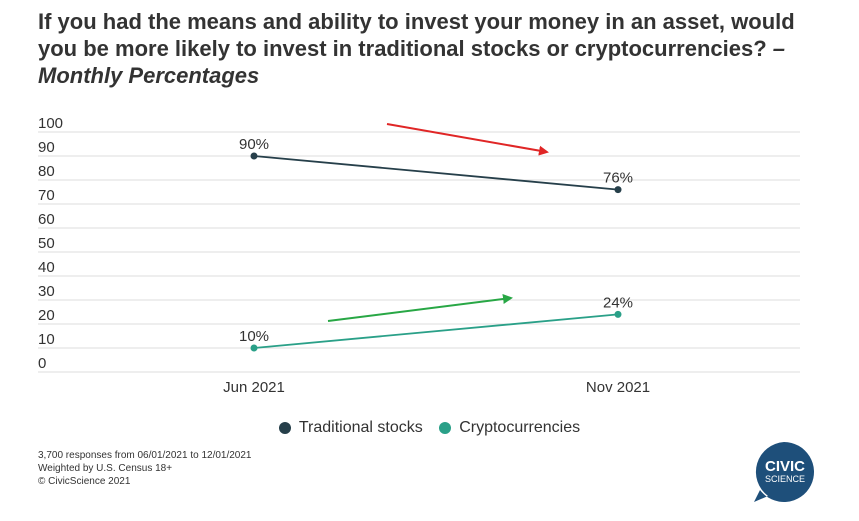 The image size is (859, 521). What do you see at coordinates (46, 315) in the screenshot?
I see `y-tick-label-20: 20` at bounding box center [46, 315].